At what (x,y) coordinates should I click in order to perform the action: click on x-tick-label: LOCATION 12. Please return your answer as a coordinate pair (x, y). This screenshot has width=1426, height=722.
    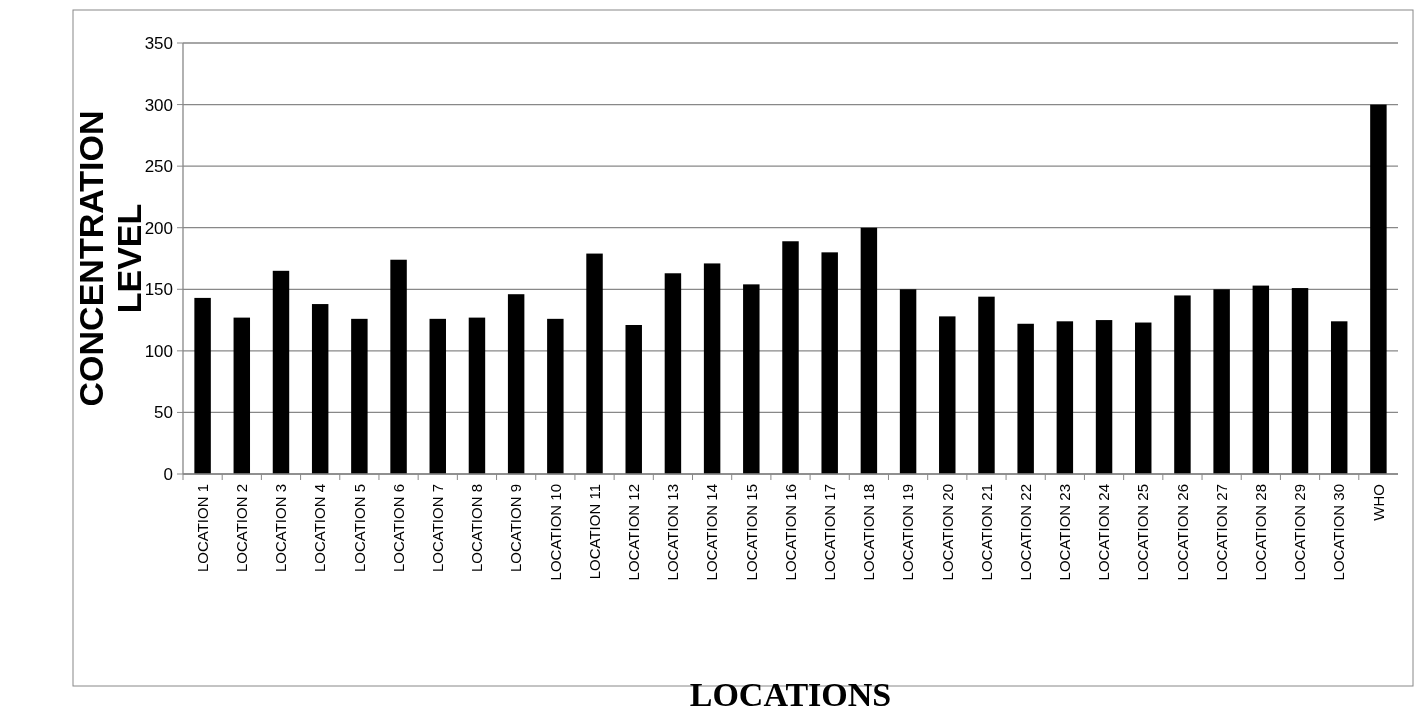
    Looking at the image, I should click on (633, 532).